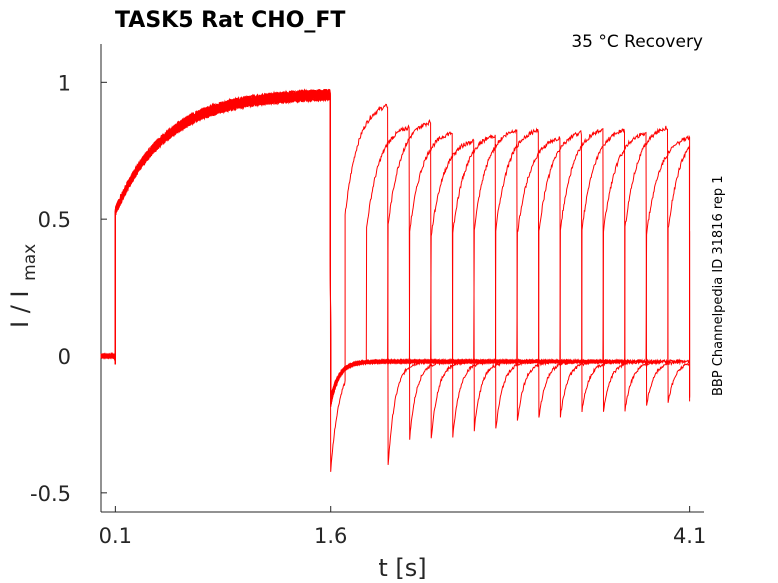 The image size is (778, 583). Describe the element at coordinates (54, 220) in the screenshot. I see `y-tick-label: 0.5` at that location.